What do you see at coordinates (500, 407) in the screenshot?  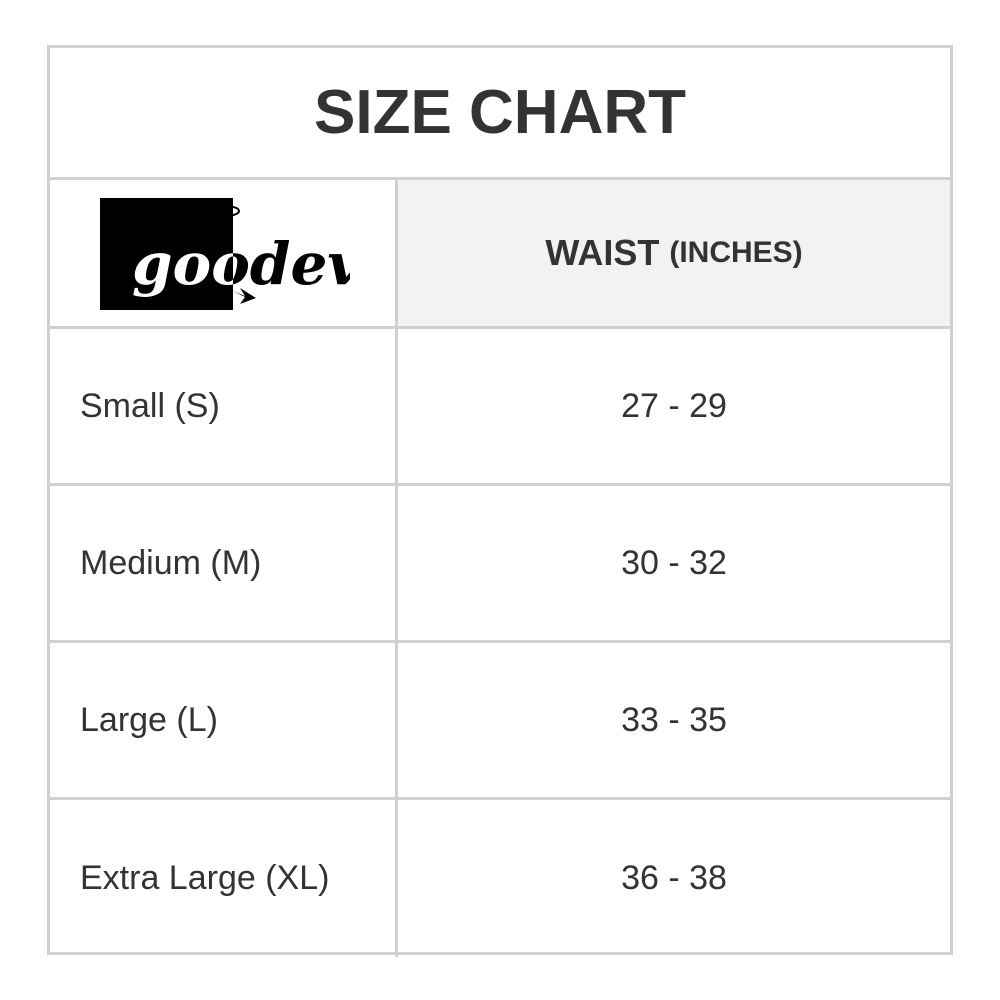 I see `table-row: Small (S) 27 - 29` at bounding box center [500, 407].